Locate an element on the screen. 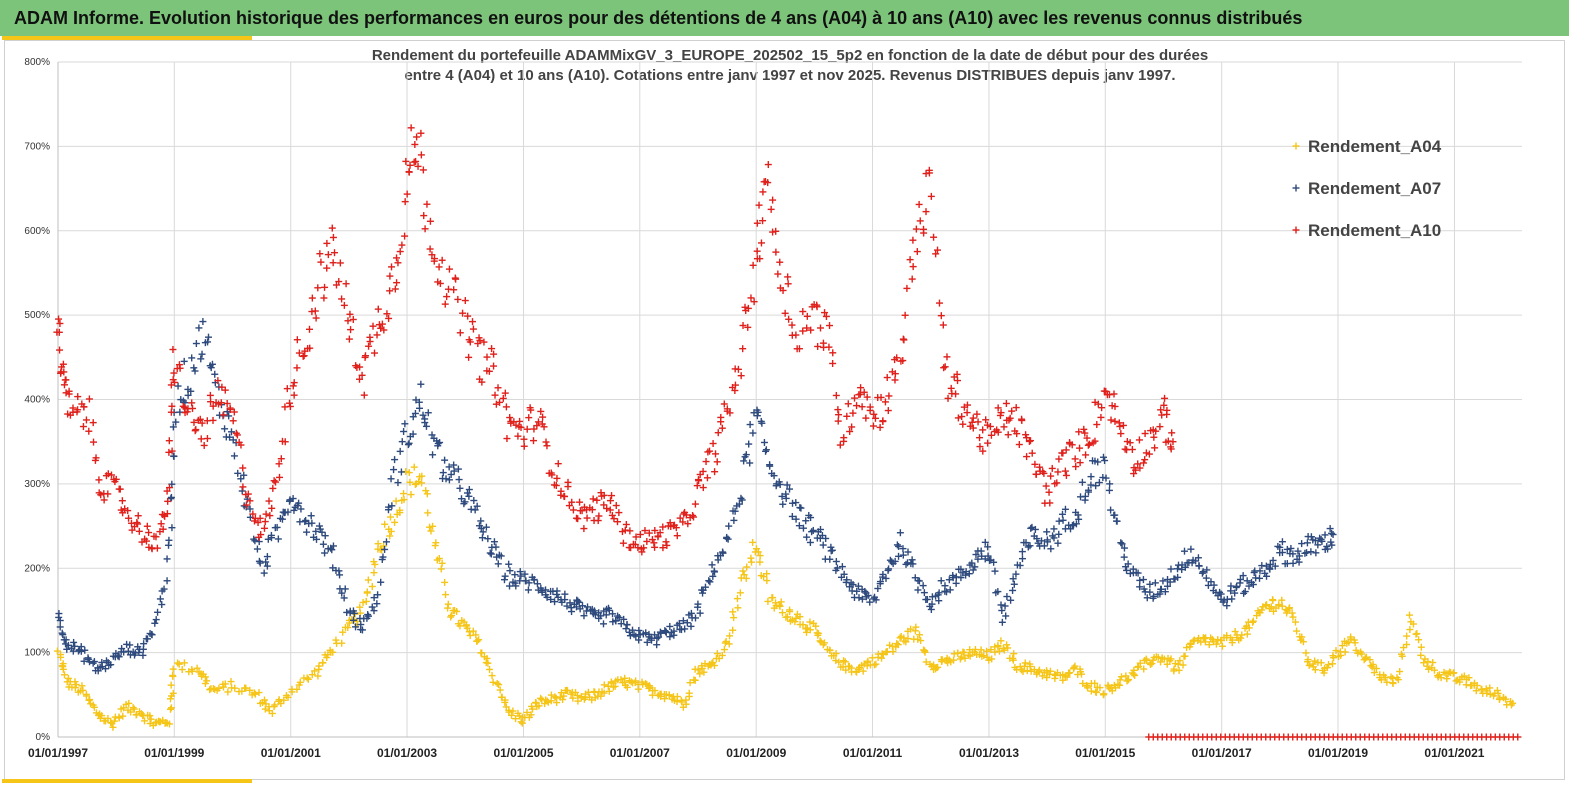 The image size is (1569, 785). y-tick-label: 100% is located at coordinates (37, 653).